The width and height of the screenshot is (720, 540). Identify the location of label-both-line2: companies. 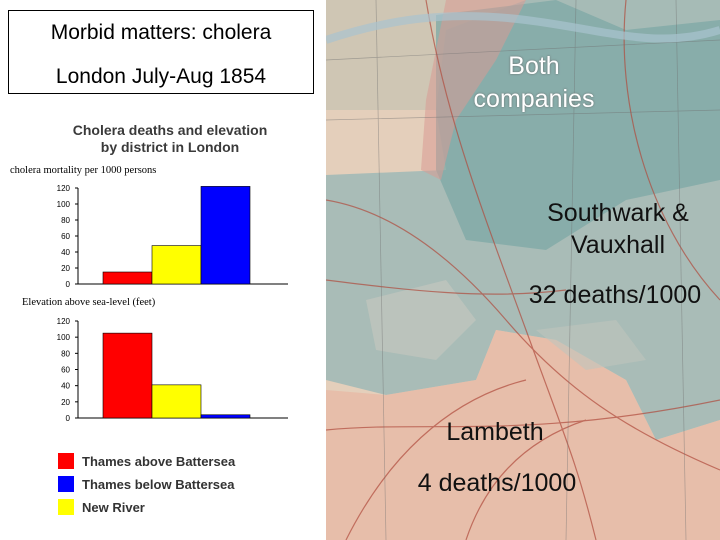
(534, 99).